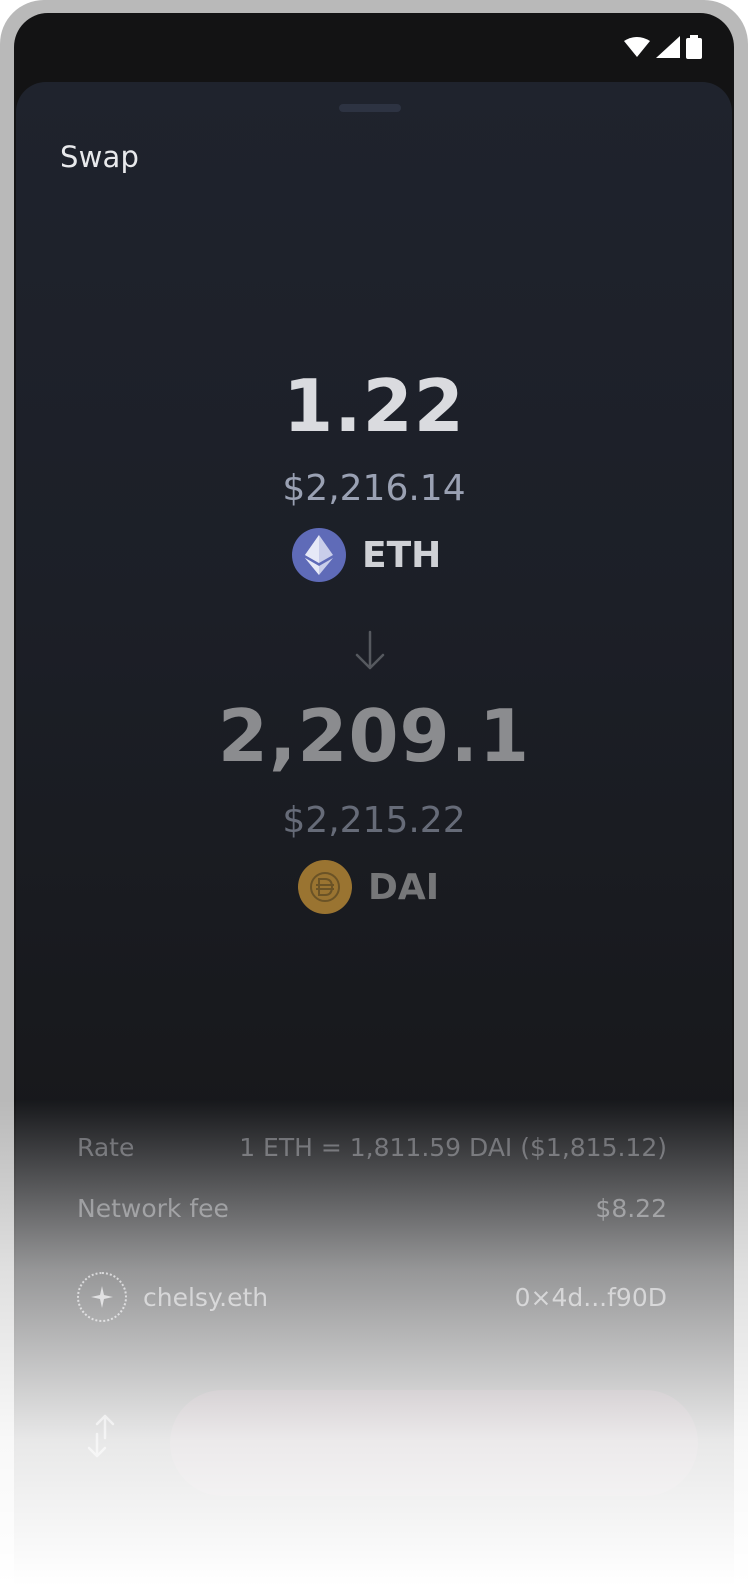 Image resolution: width=748 pixels, height=1586 pixels. I want to click on ethereum-logo-icon, so click(319, 555).